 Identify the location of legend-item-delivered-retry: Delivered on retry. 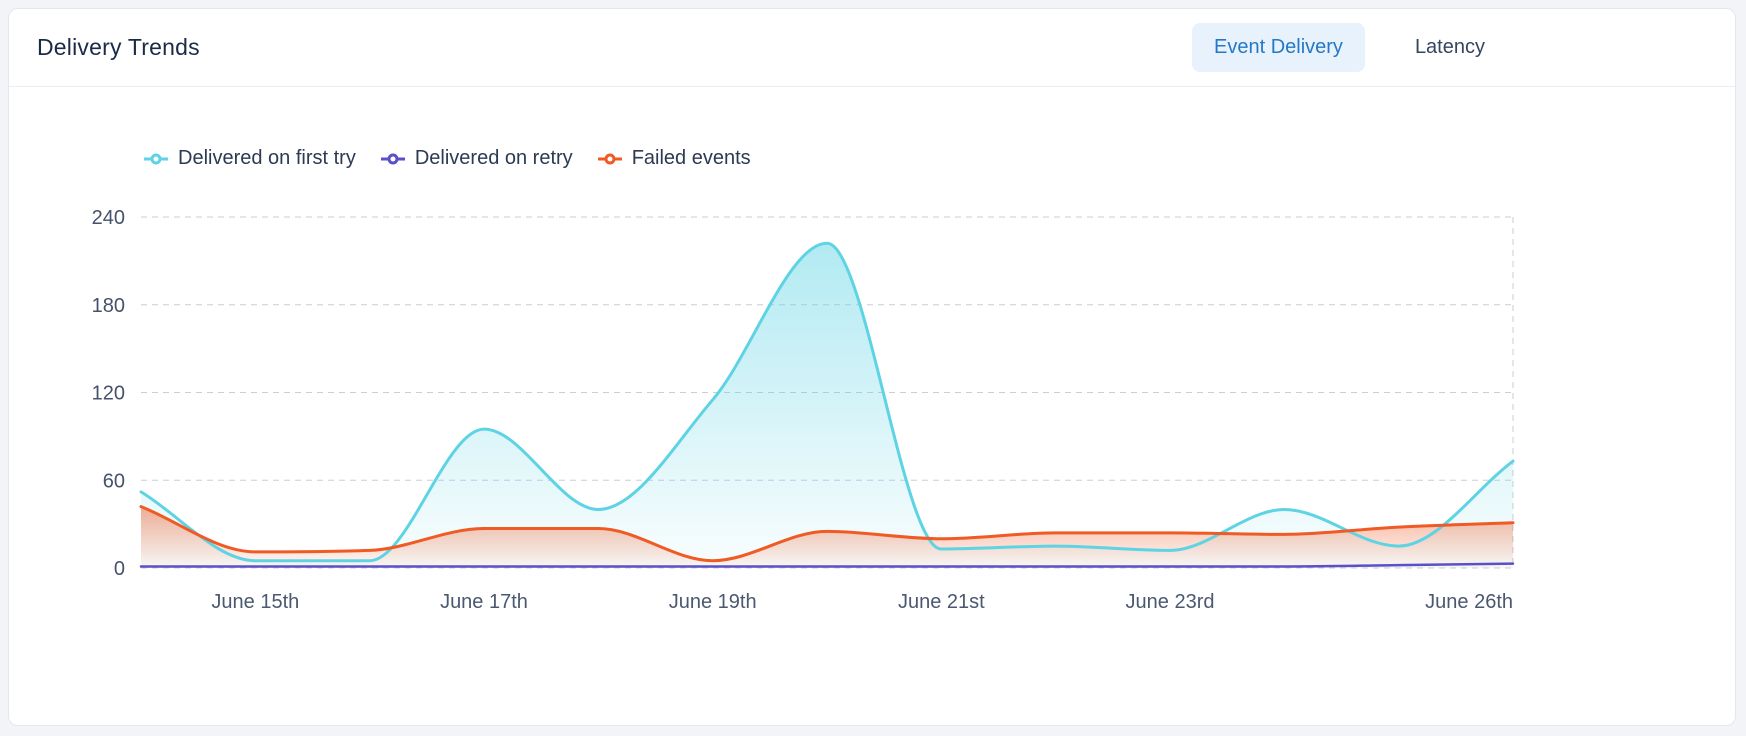
(476, 158).